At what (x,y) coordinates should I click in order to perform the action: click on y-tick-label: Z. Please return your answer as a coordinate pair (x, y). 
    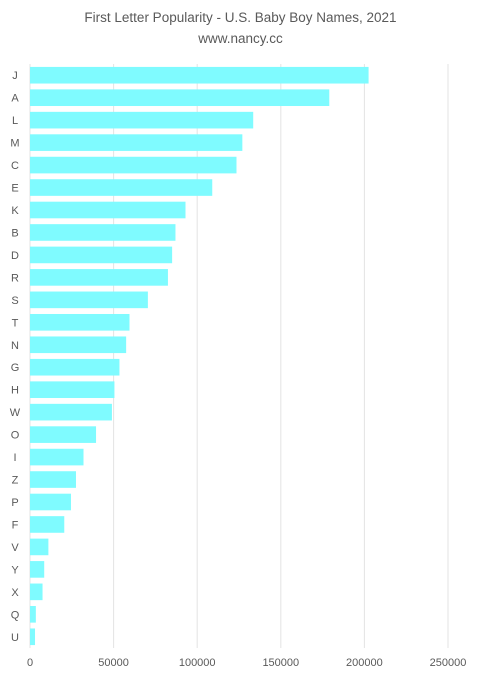
    Looking at the image, I should click on (15, 481).